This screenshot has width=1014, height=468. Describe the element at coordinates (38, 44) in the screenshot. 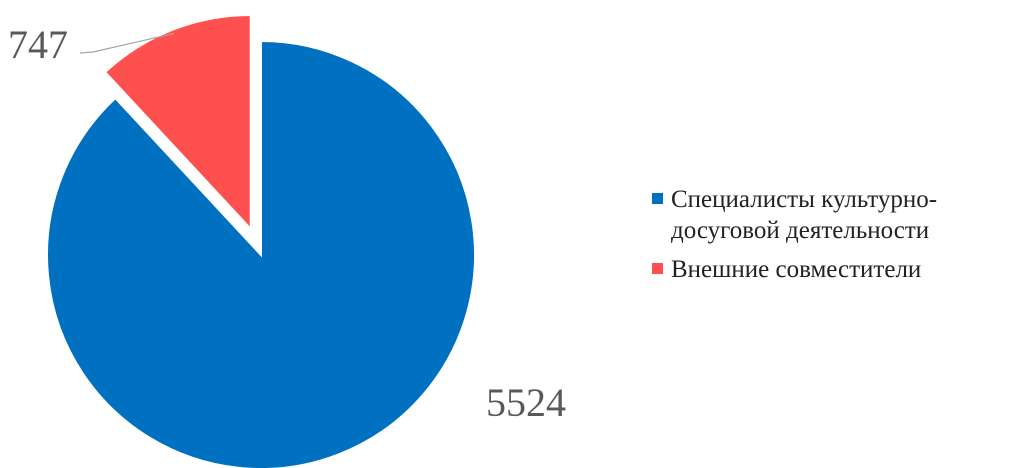

I see `data-label-external: 747` at that location.